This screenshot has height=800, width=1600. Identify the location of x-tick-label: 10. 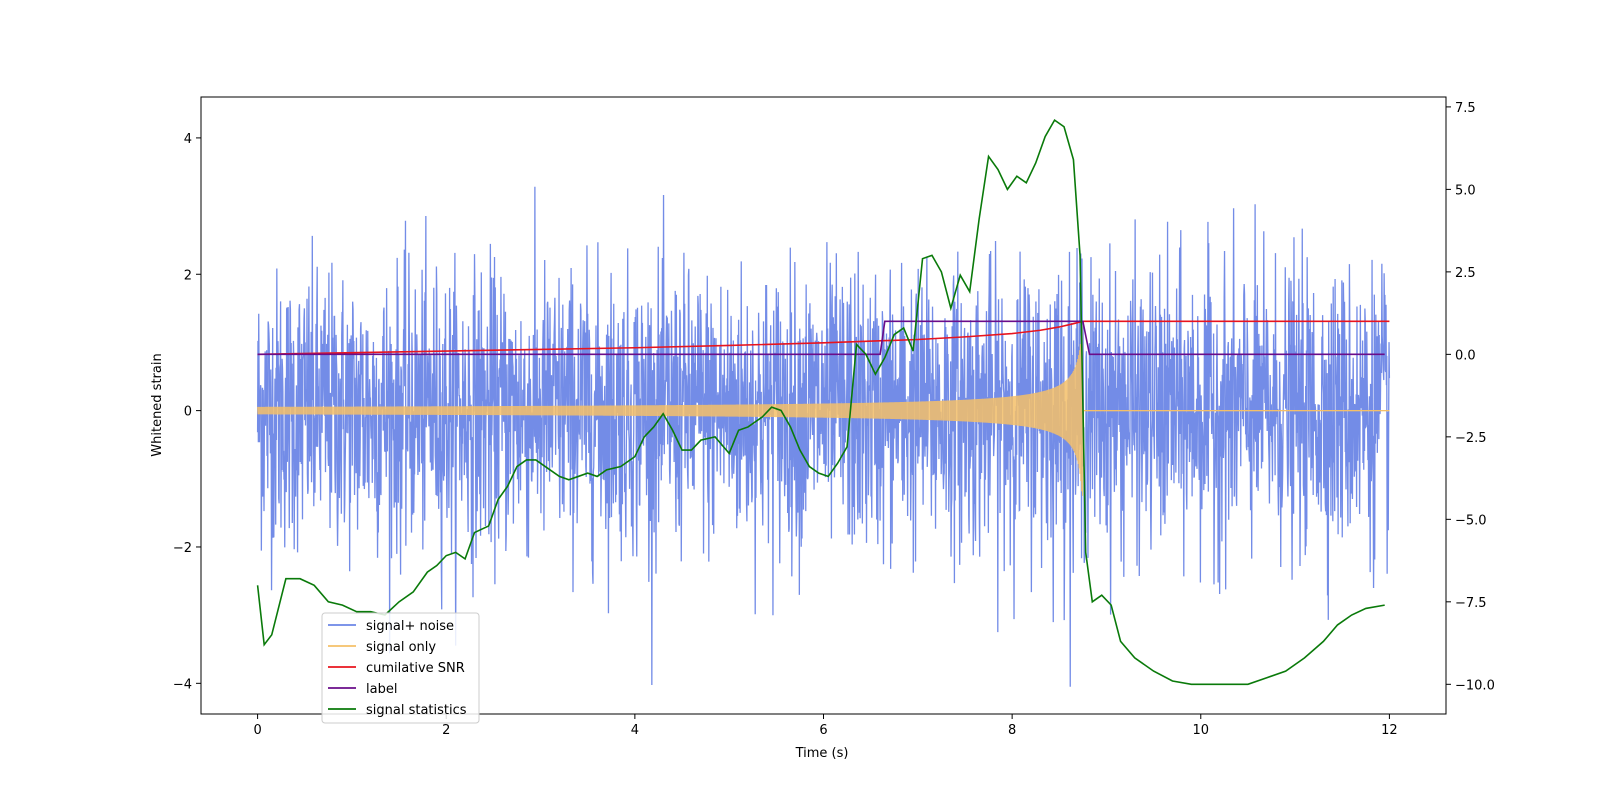
(1200, 730).